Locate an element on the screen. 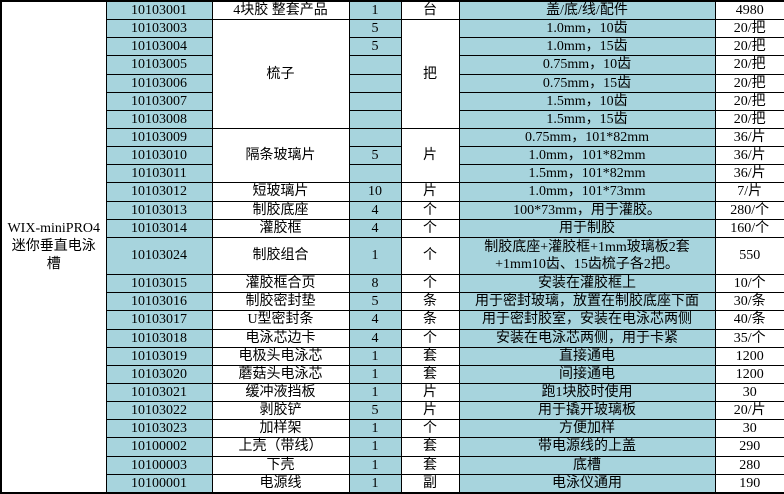 The height and width of the screenshot is (494, 784). product-name-cell: 梳子 is located at coordinates (280, 74).